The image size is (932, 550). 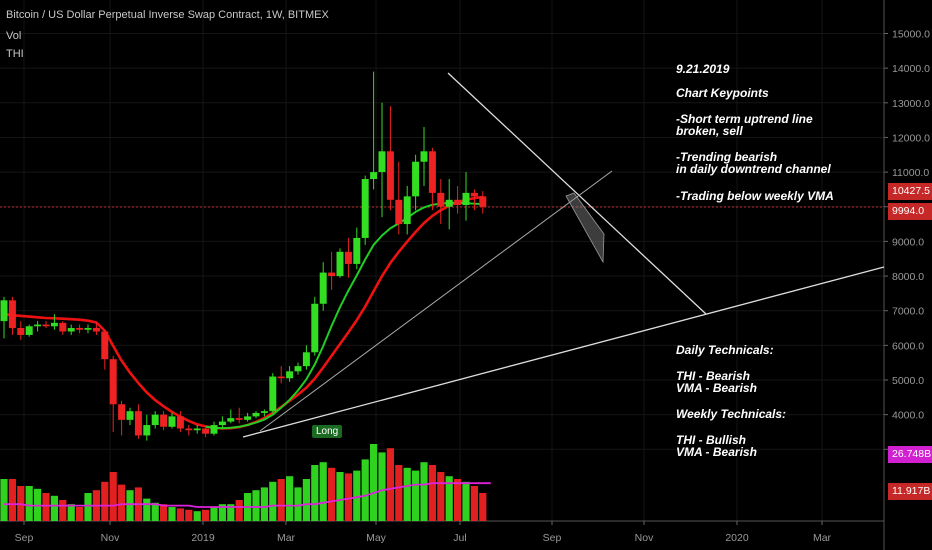 I want to click on keypoint-1-line-2: broken, sell, so click(x=709, y=131).